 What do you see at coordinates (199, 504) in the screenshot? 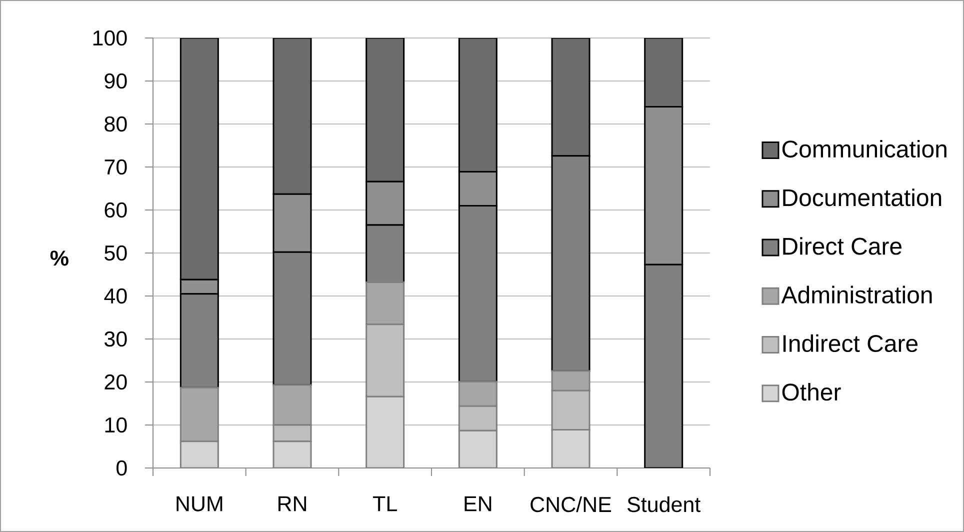
I see `x-tick-label: NUM` at bounding box center [199, 504].